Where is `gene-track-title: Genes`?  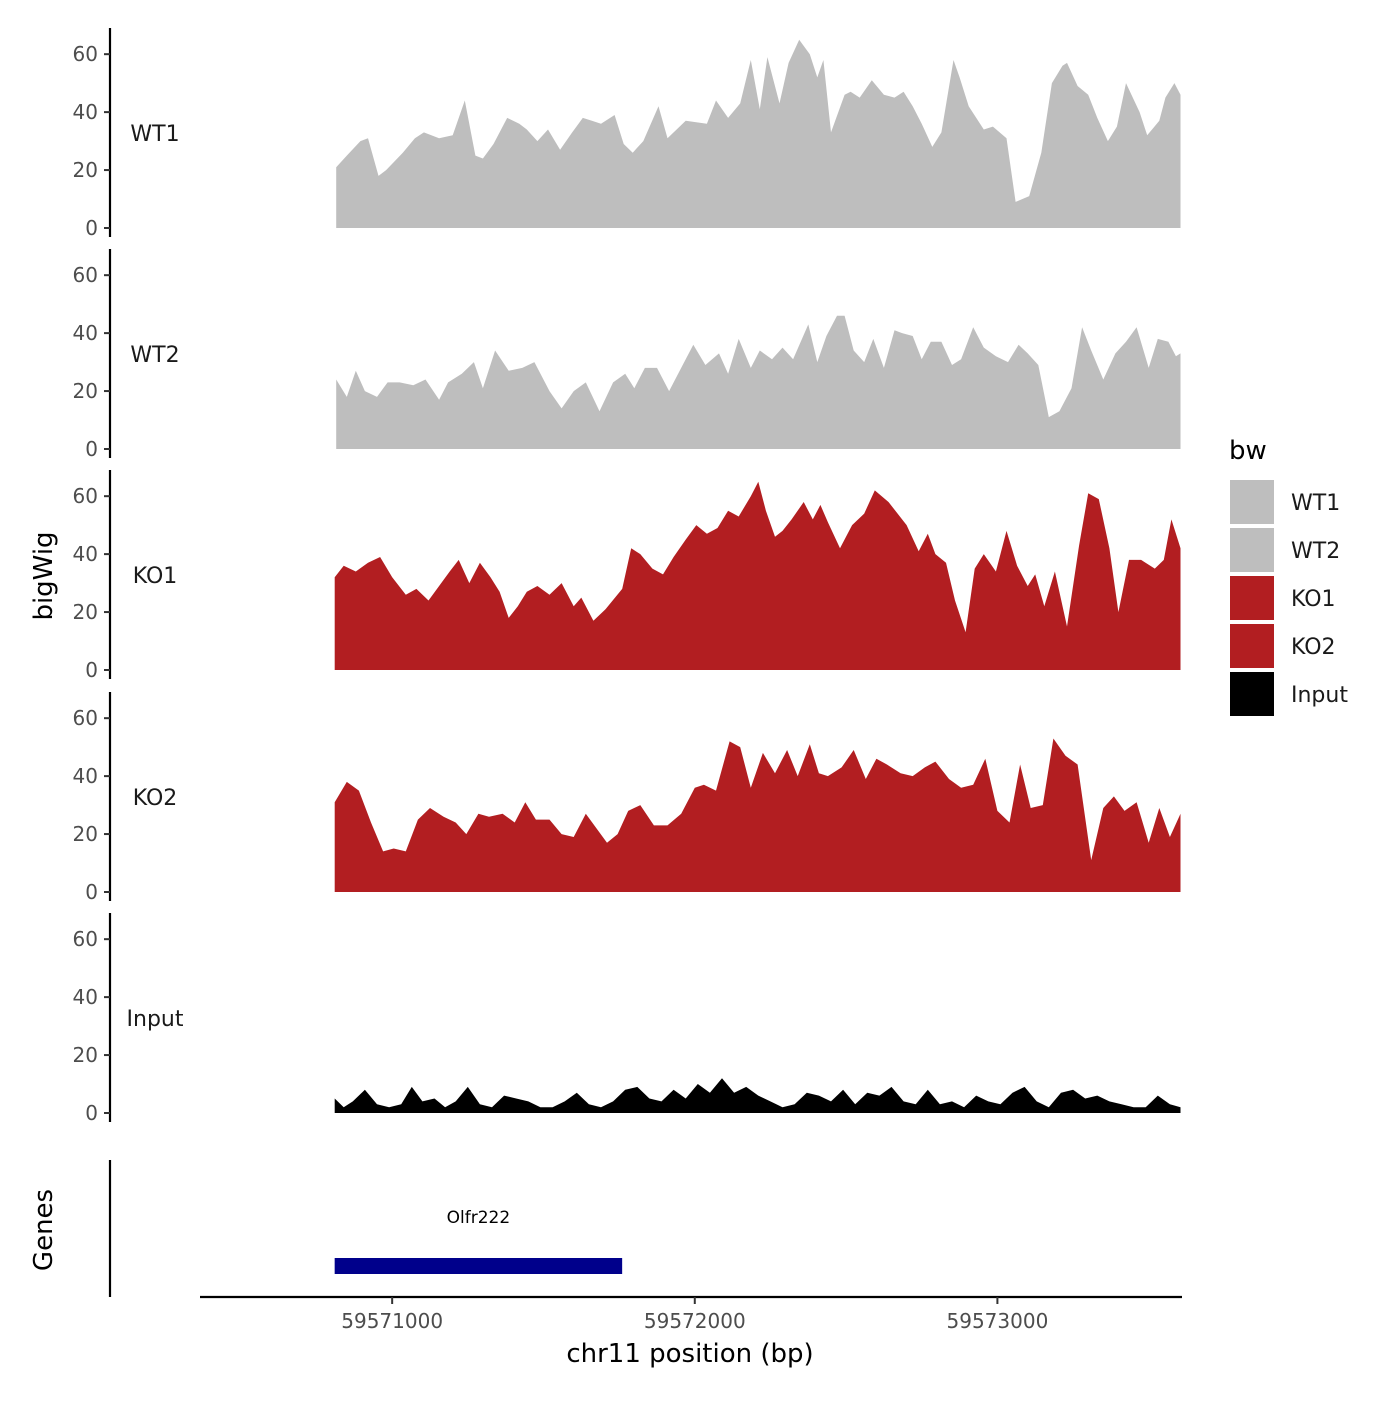
gene-track-title: Genes is located at coordinates (44, 1230).